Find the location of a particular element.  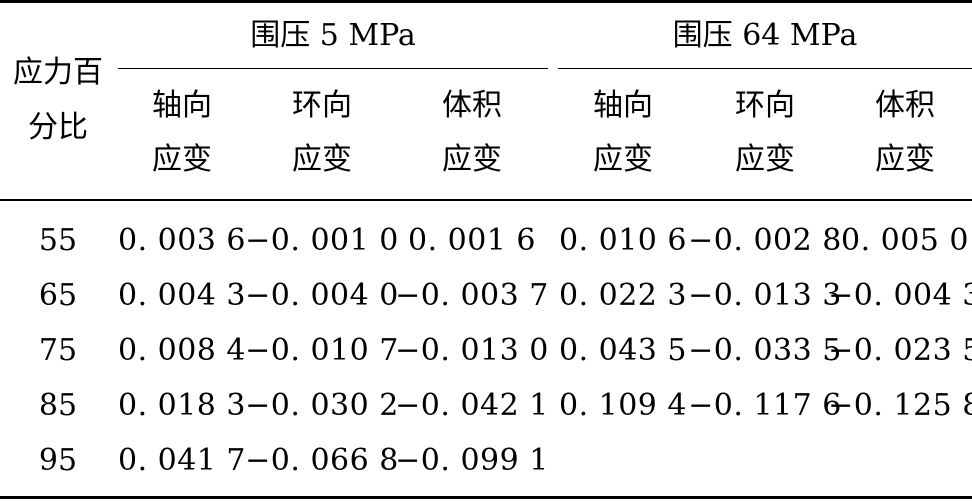

value-cell: −0. 004 3 is located at coordinates (900, 295).